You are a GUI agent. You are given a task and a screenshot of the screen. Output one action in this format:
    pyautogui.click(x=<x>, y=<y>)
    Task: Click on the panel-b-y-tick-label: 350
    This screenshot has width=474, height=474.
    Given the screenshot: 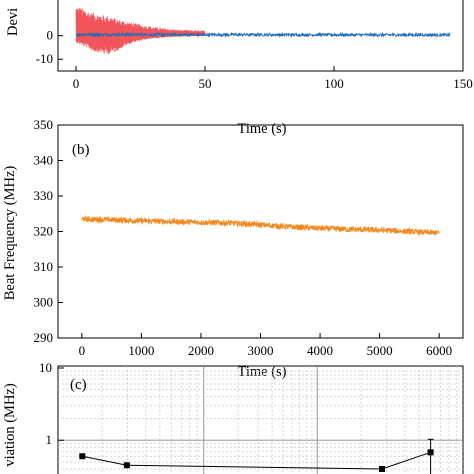 What is the action you would take?
    pyautogui.click(x=44, y=124)
    